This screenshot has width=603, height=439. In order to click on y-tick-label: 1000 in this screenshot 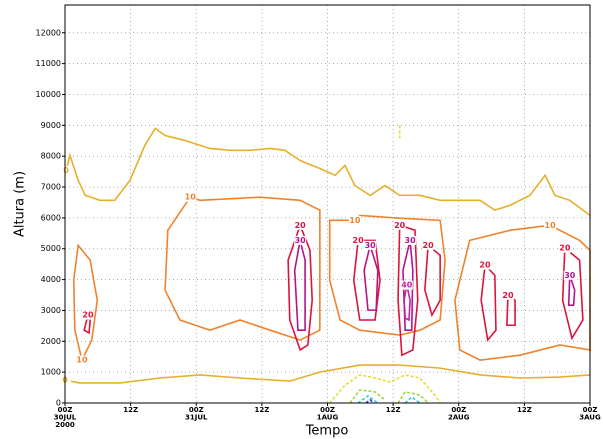, I will do `click(51, 372)`.